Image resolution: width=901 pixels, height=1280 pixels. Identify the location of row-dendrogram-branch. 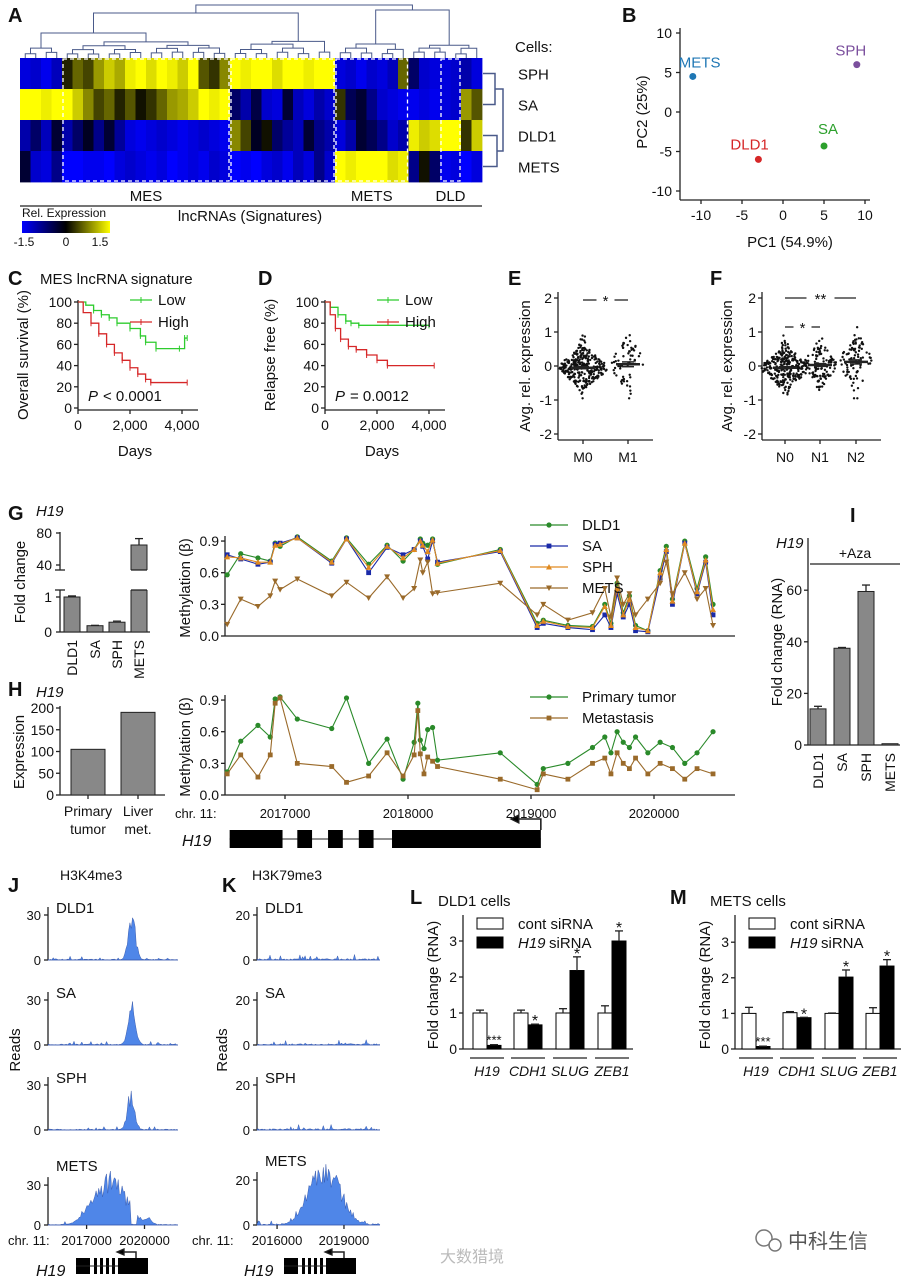
(489, 89).